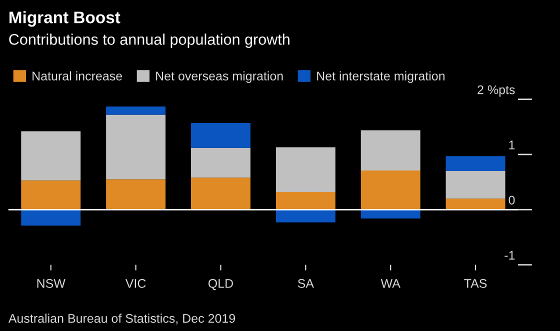 This screenshot has height=331, width=560. Describe the element at coordinates (77, 75) in the screenshot. I see `legend-label: Natural increase` at that location.